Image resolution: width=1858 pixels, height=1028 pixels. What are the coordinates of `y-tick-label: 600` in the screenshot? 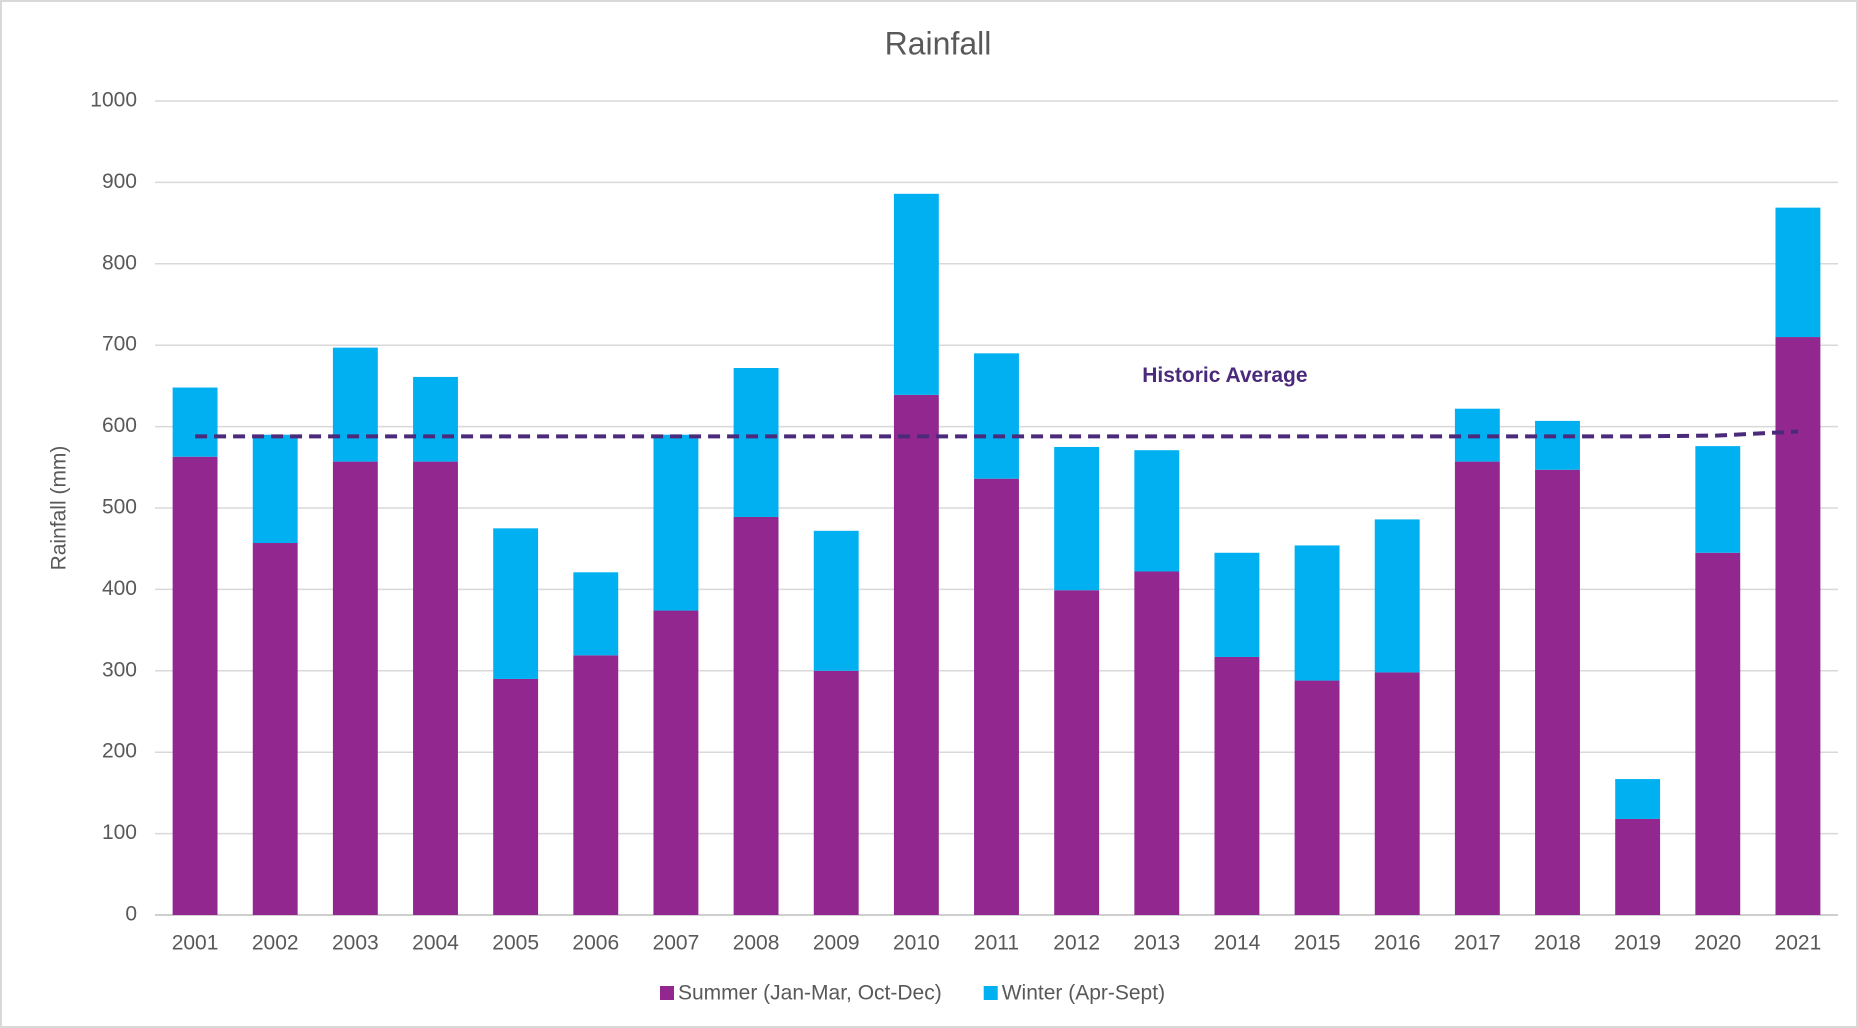 It's located at (119, 425).